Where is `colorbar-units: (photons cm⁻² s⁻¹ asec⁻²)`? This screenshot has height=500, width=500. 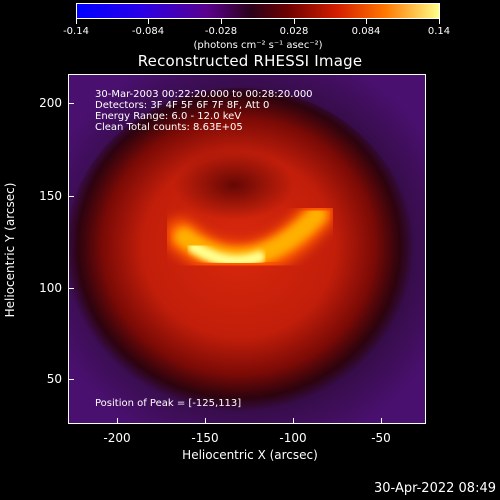 colorbar-units: (photons cm⁻² s⁻¹ asec⁻²) is located at coordinates (258, 45).